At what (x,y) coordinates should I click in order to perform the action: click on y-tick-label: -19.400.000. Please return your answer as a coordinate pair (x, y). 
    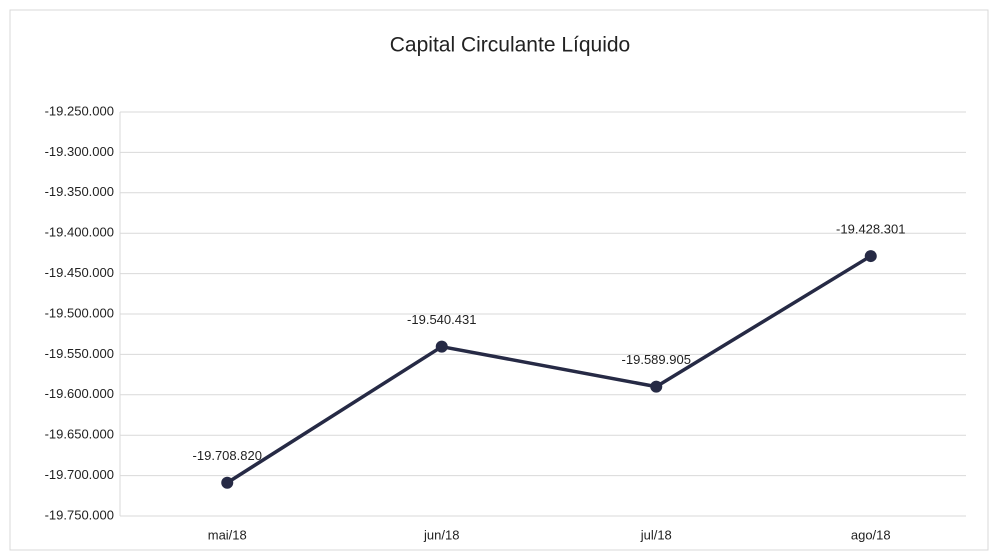
    Looking at the image, I should click on (79, 232).